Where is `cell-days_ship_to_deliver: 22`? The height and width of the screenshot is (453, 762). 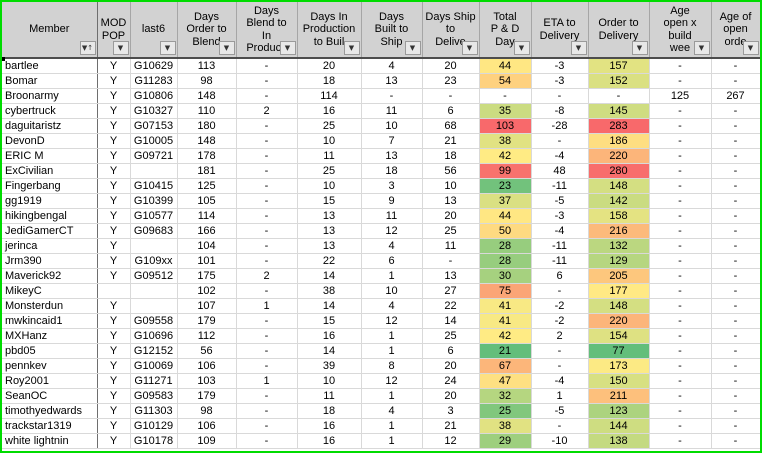 cell-days_ship_to_deliver: 22 is located at coordinates (451, 306).